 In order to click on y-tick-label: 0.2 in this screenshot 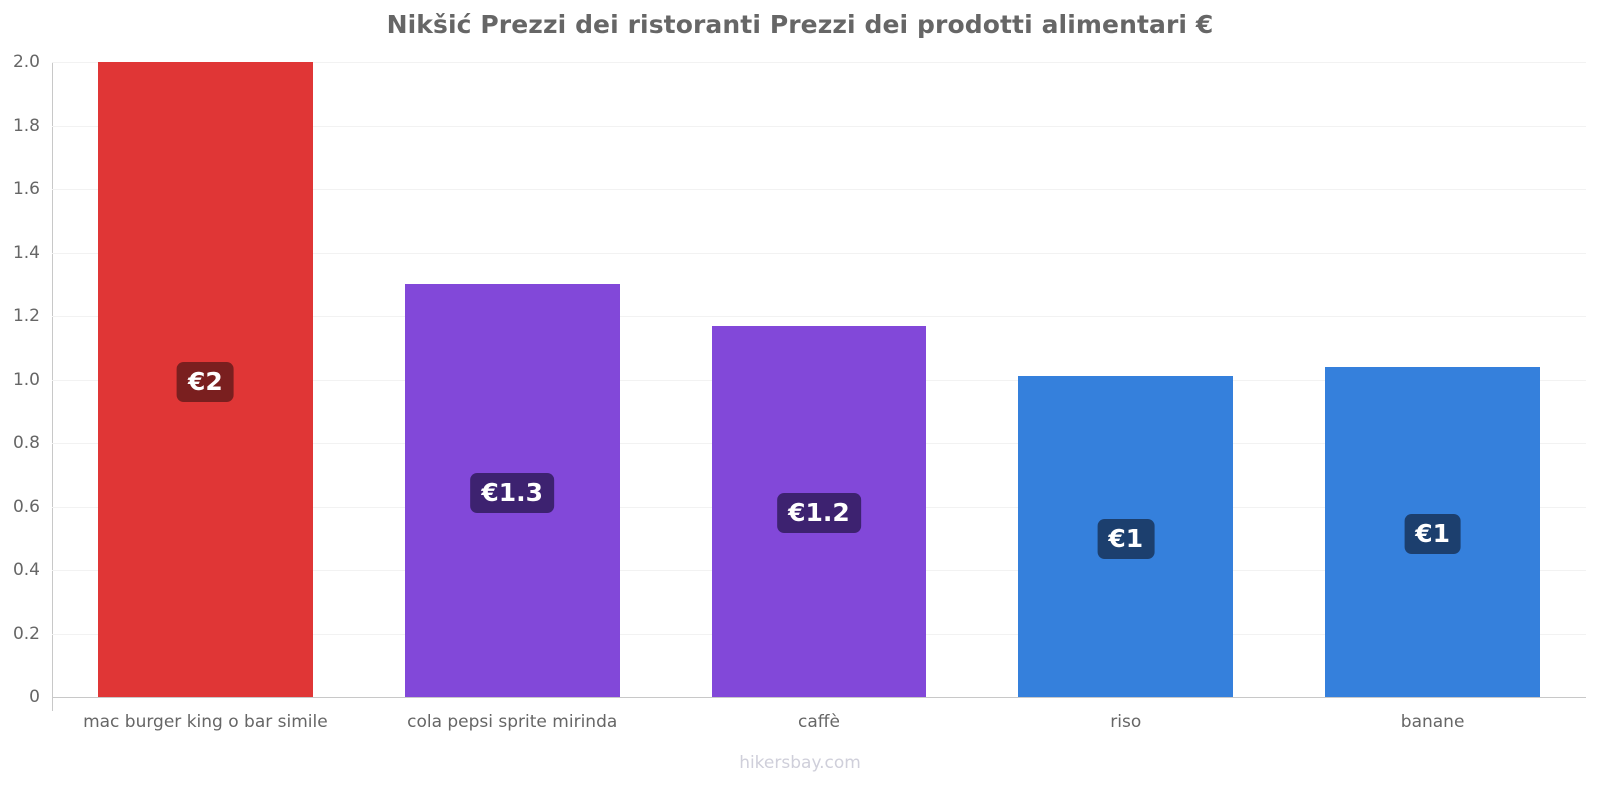, I will do `click(26, 633)`.